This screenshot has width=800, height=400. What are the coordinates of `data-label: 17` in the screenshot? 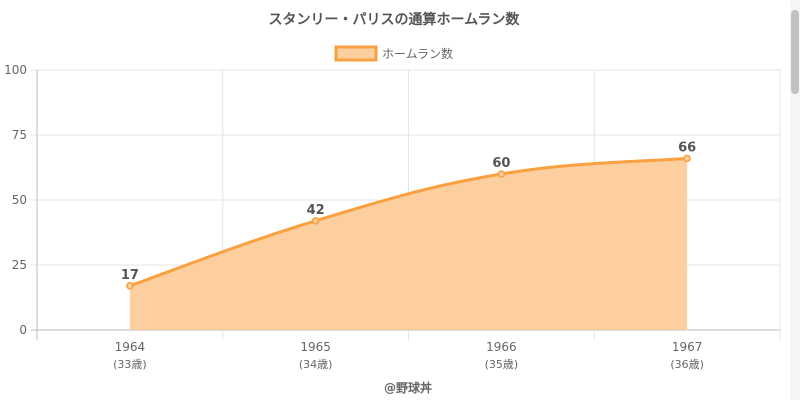 It's located at (130, 275).